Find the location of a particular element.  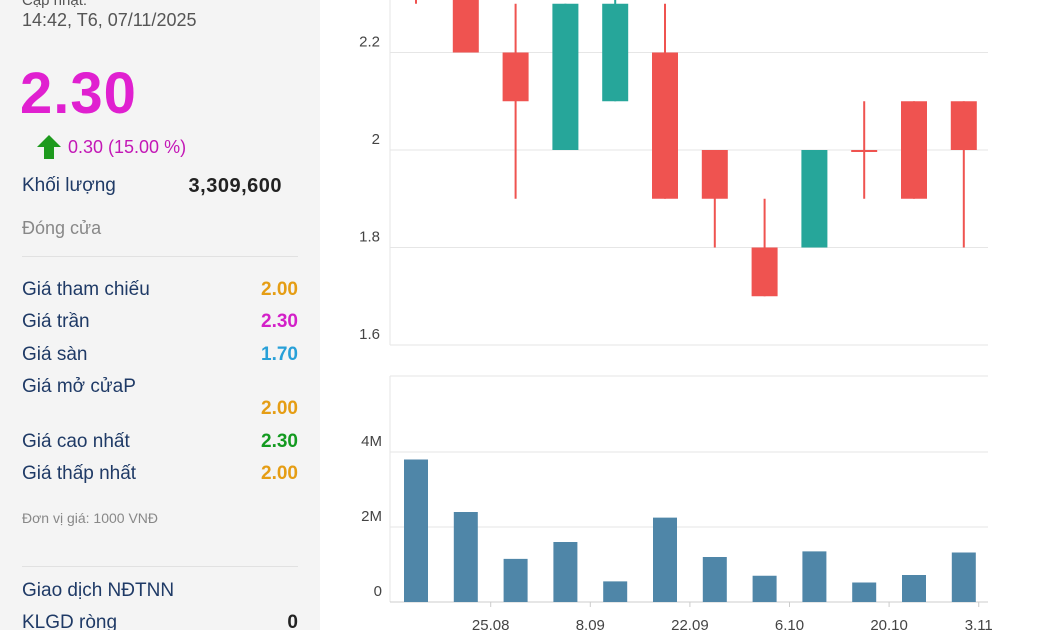

volume-tick-label: 4M is located at coordinates (371, 441).